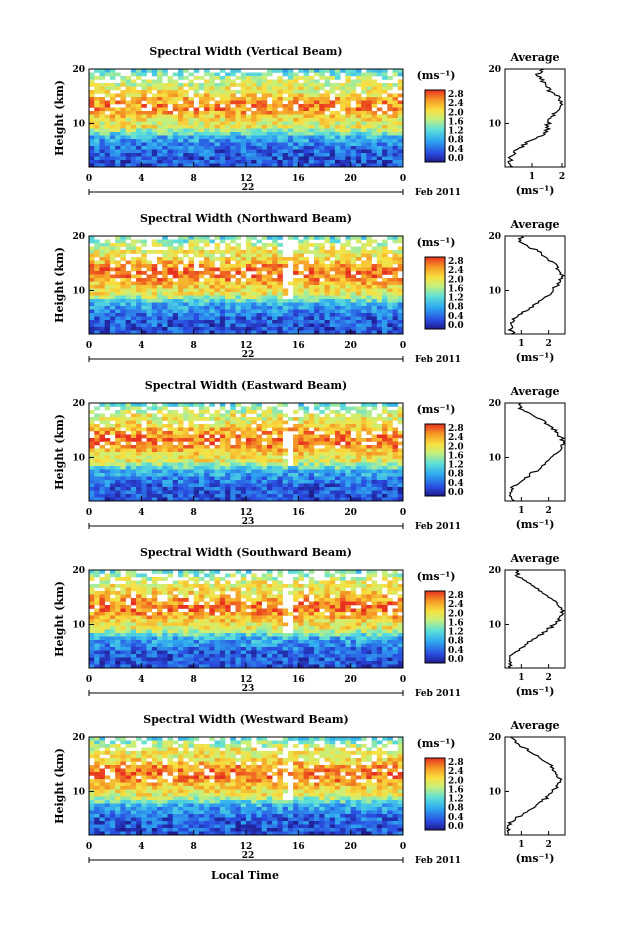 The image size is (617, 929). What do you see at coordinates (248, 188) in the screenshot?
I see `day-label: 22` at bounding box center [248, 188].